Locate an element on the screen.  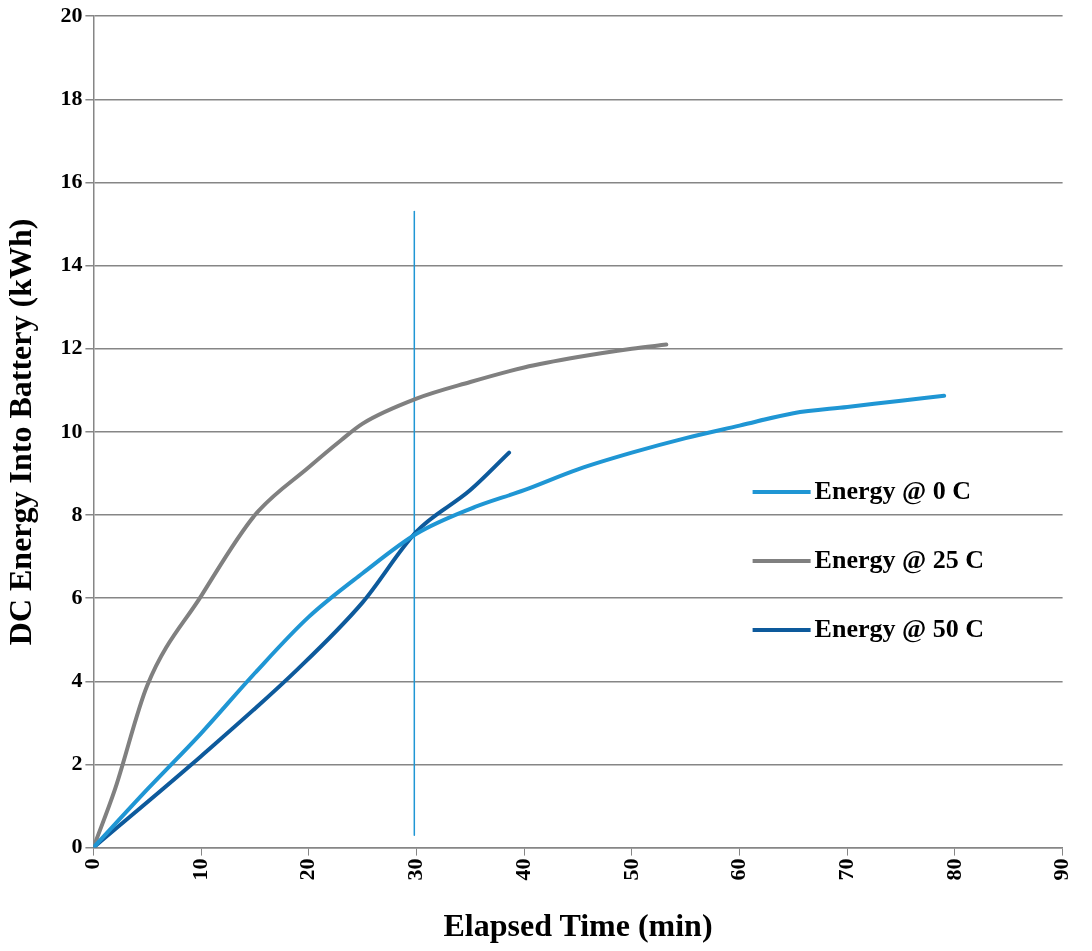
y-tick-label: 14 is located at coordinates (71, 264).